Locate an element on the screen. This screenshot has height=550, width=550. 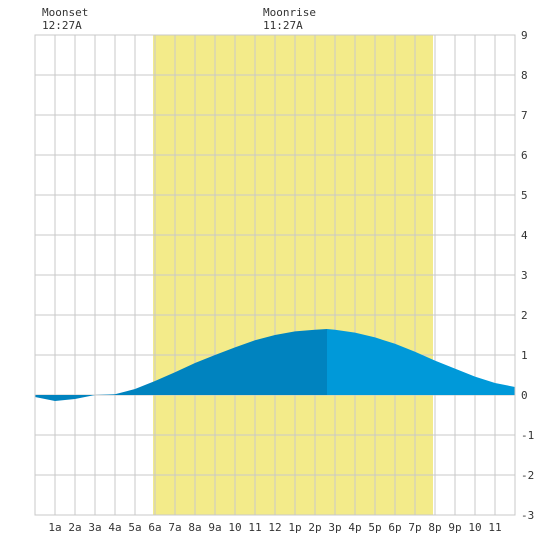
y-tick-label: -1 is located at coordinates (527, 435).